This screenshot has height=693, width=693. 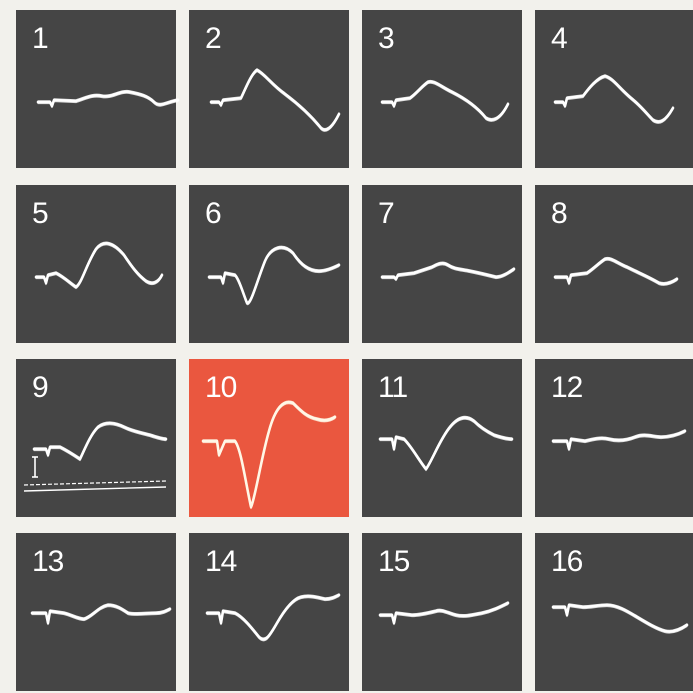 I want to click on panel-9: 9, so click(x=96, y=438).